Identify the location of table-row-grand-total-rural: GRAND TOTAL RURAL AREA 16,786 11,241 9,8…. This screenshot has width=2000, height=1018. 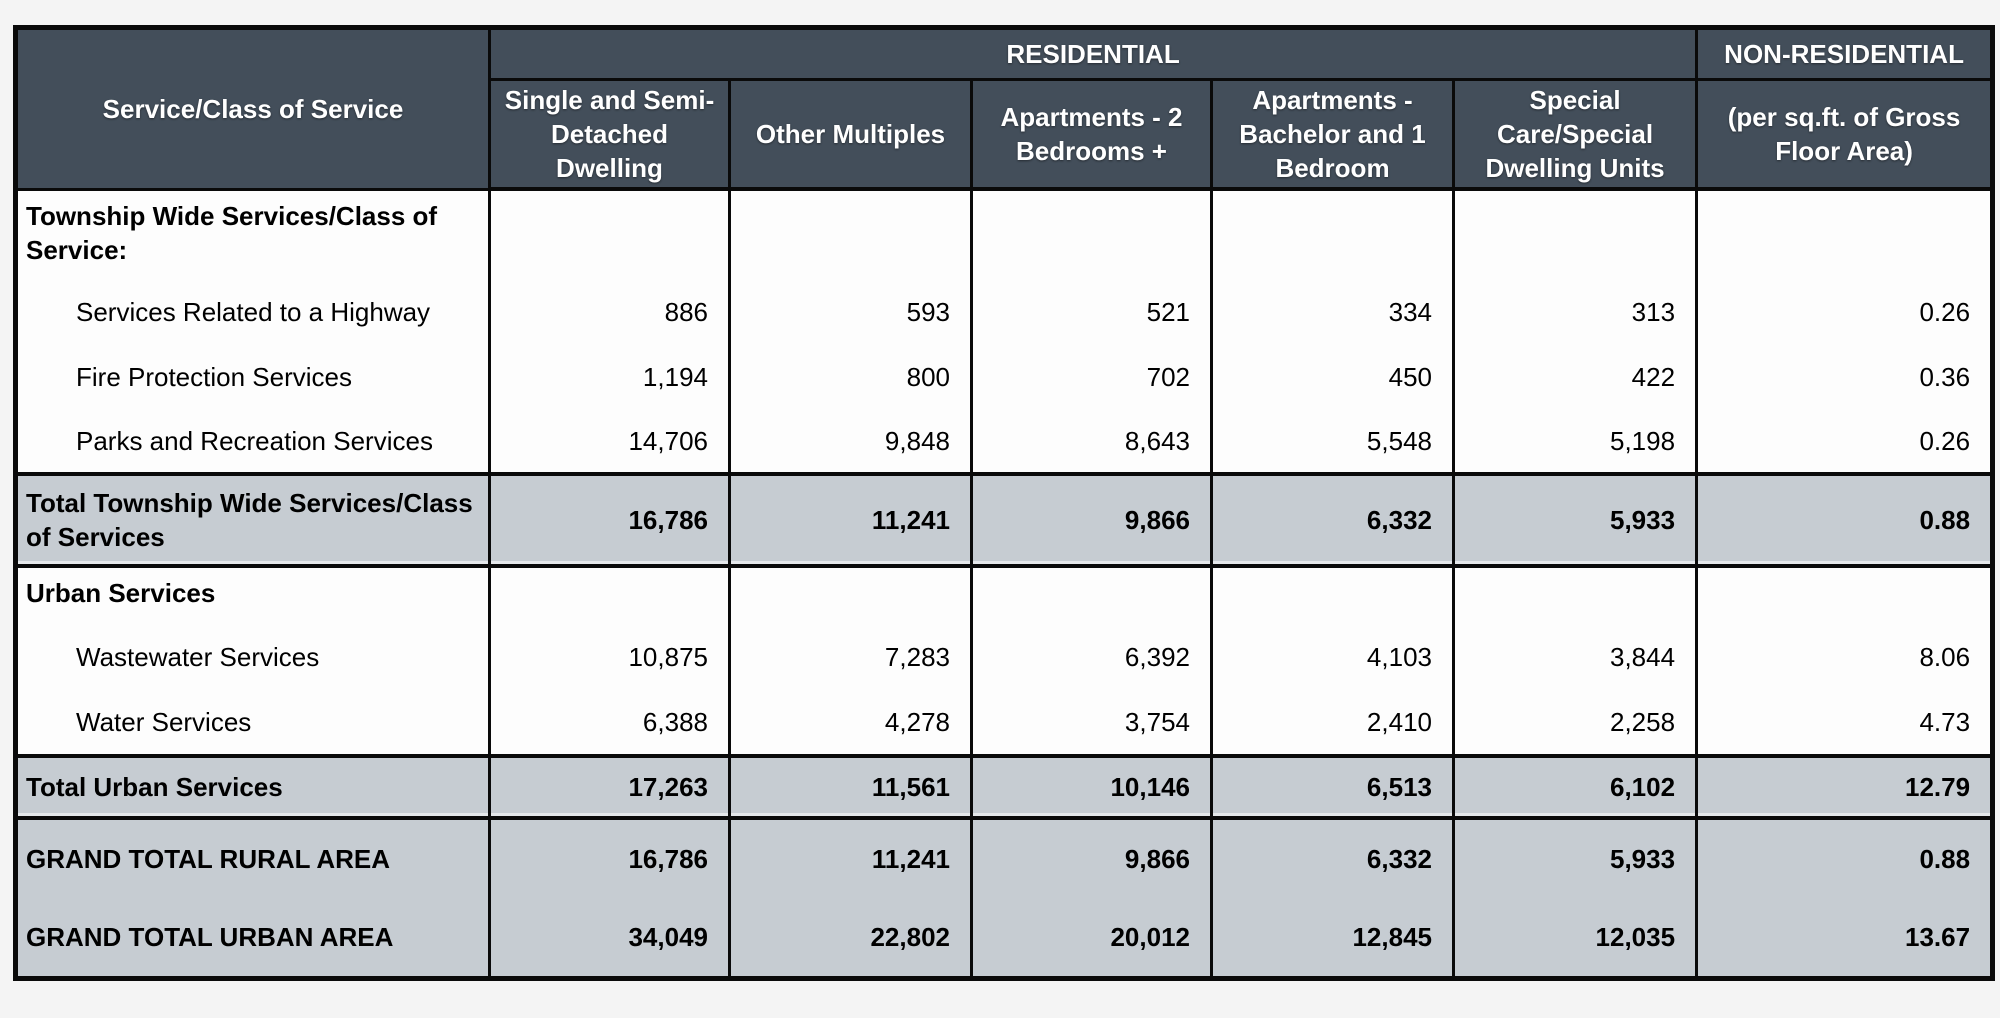
(1004, 858).